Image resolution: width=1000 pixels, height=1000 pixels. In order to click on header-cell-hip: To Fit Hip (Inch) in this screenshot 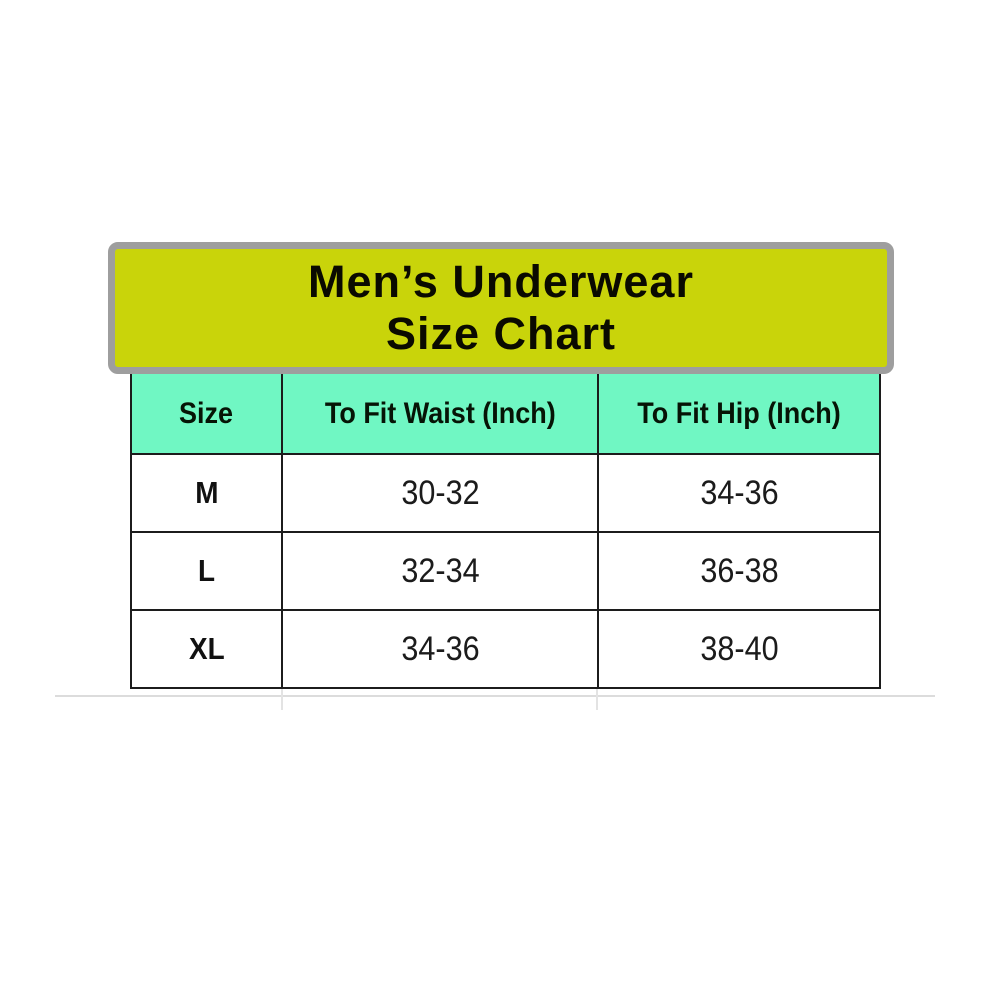, I will do `click(739, 413)`.